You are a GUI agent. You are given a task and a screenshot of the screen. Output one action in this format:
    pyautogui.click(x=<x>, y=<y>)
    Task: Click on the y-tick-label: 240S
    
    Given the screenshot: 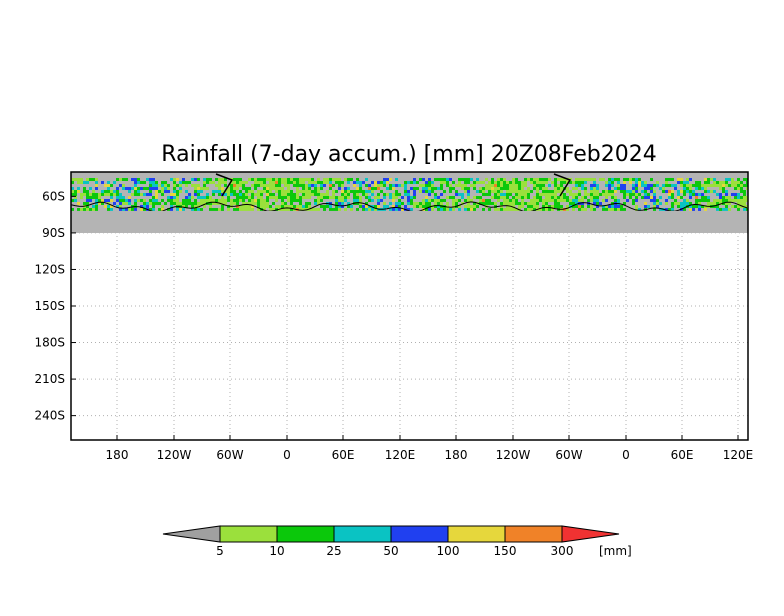 What is the action you would take?
    pyautogui.click(x=49, y=416)
    